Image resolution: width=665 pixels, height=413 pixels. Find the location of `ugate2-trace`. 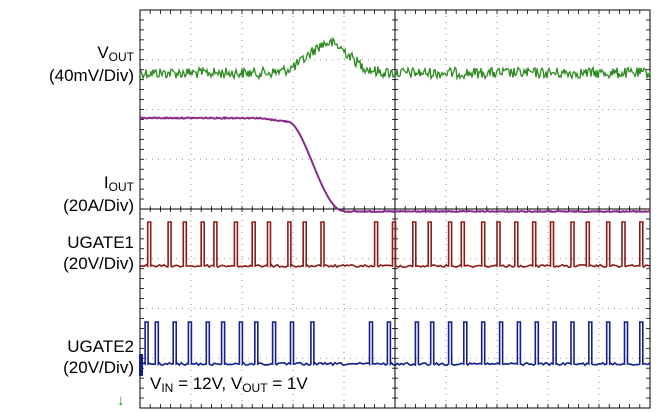

ugate2-trace is located at coordinates (395, 344).